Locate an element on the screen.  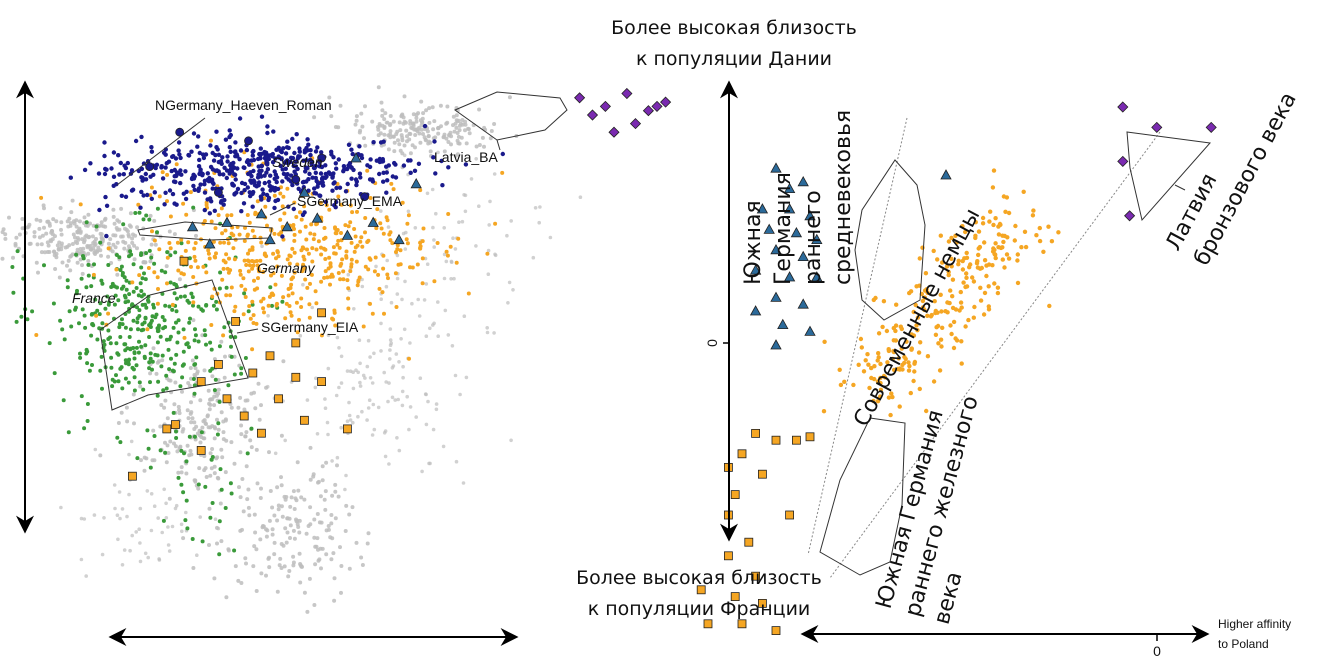
right-series-0-marker is located at coordinates (946, 174).